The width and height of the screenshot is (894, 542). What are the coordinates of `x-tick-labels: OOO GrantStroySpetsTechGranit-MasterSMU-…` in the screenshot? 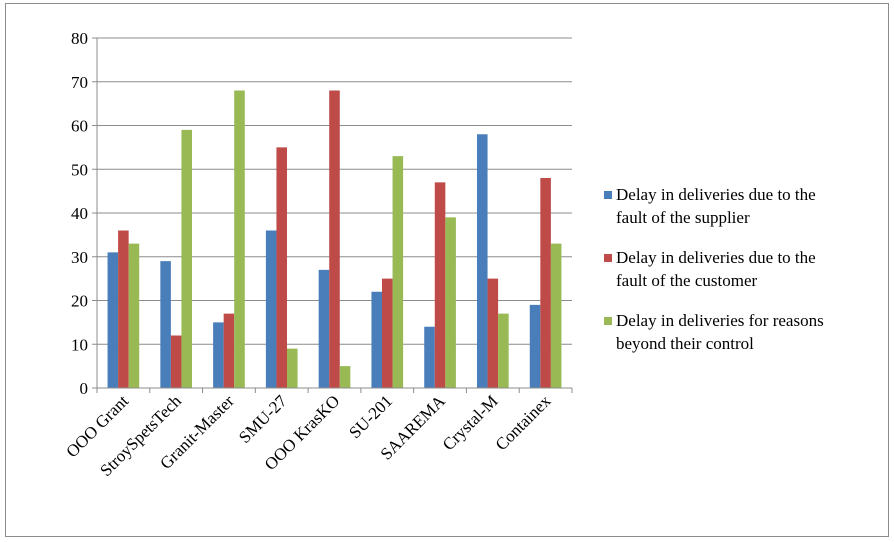 It's located at (308, 435).